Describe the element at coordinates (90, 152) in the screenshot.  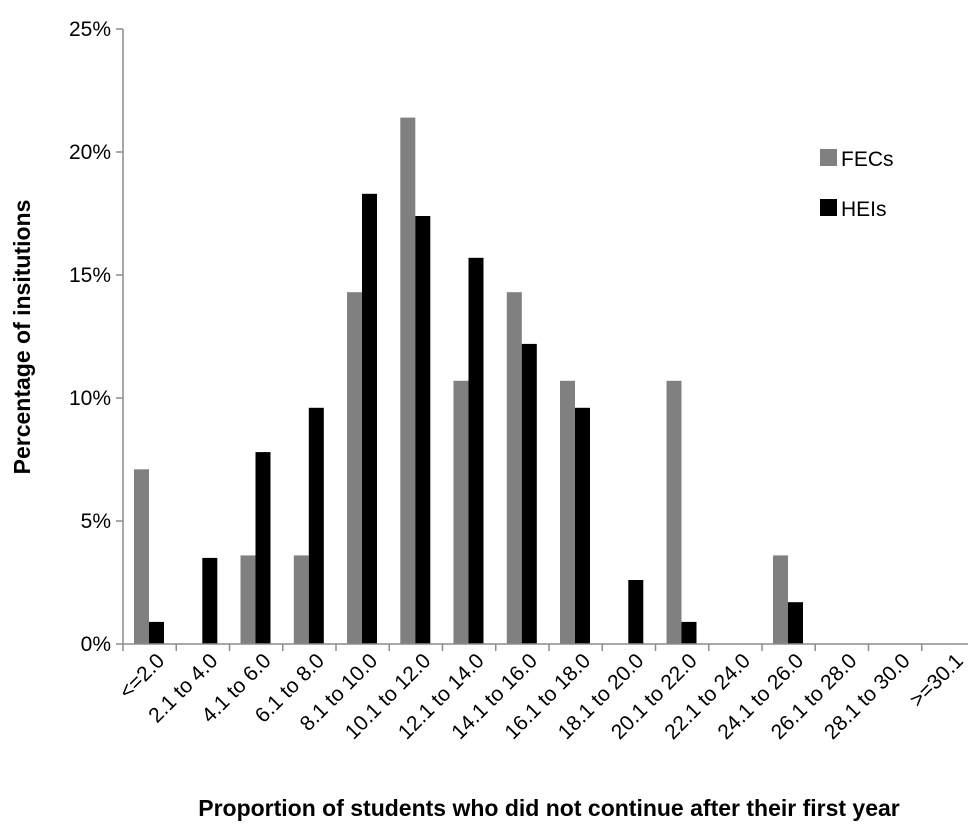
I see `y-tick-label-4: 20%` at that location.